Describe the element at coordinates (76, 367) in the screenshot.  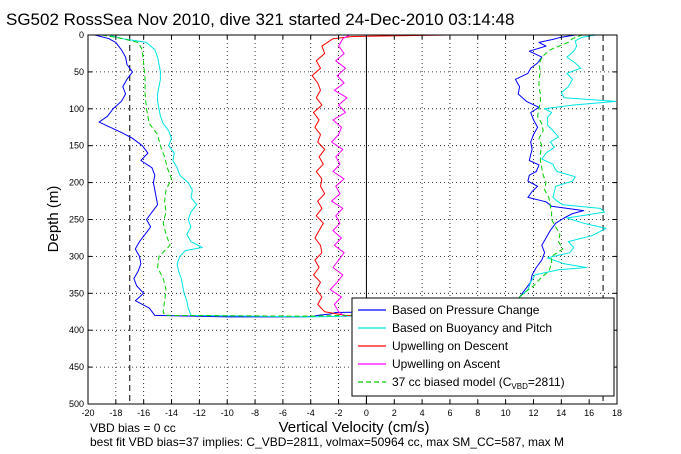
I see `y-tick-label: 450` at that location.